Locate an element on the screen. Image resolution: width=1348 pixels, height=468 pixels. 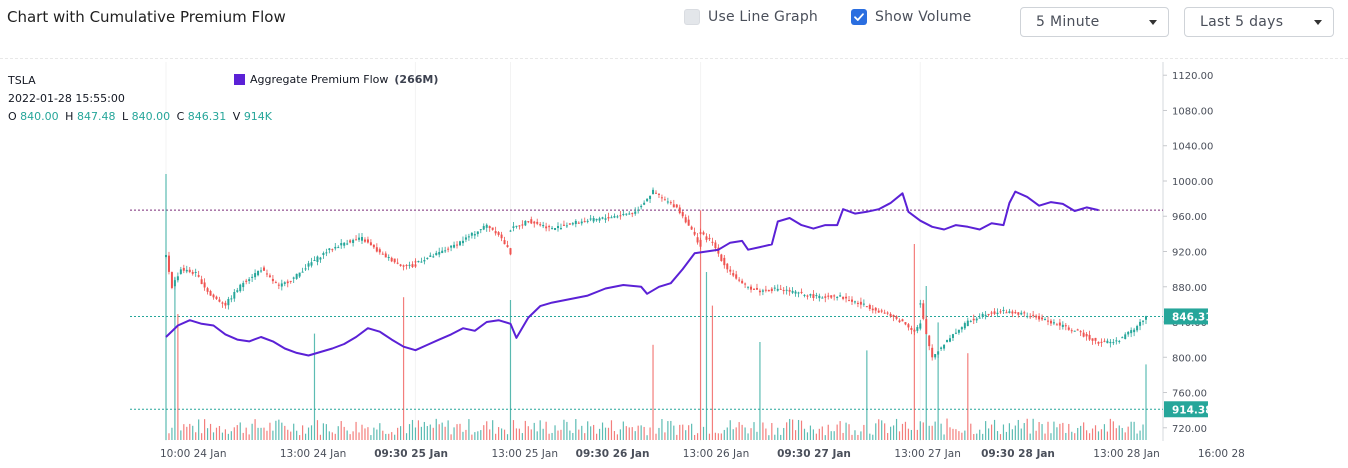
y-tick-label: 920.00 is located at coordinates (1189, 253).